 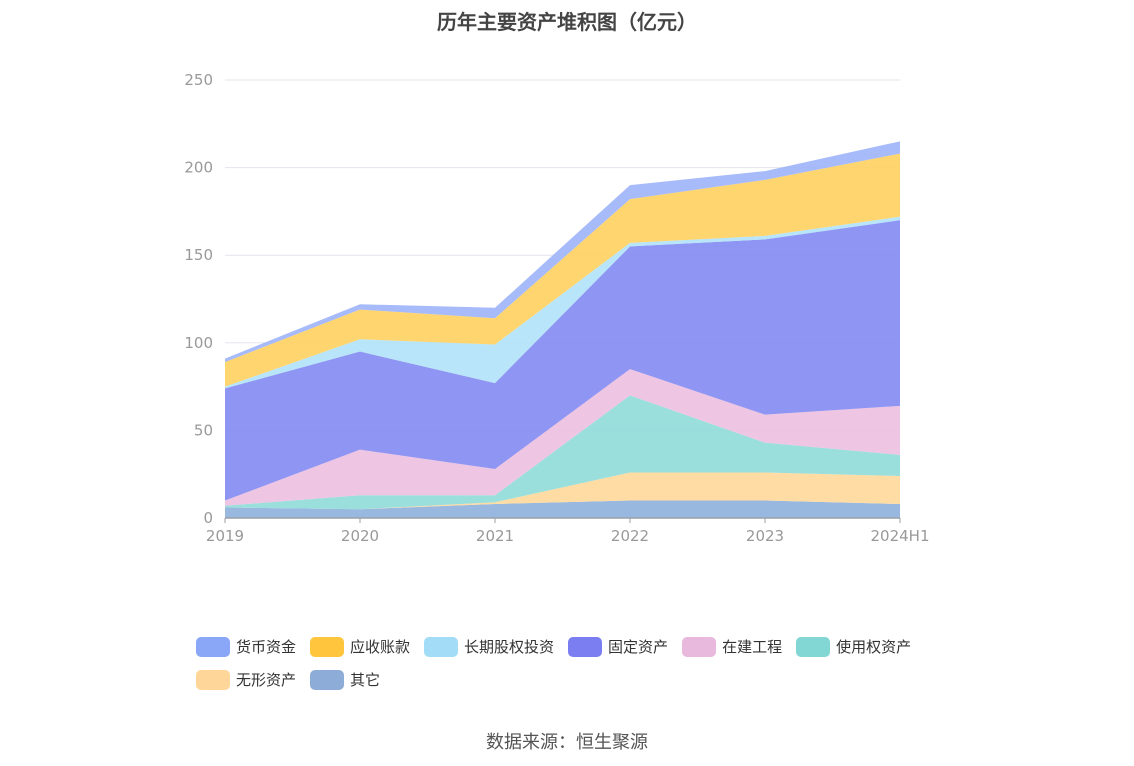 I want to click on legend-item: 固定资产, so click(x=618, y=646).